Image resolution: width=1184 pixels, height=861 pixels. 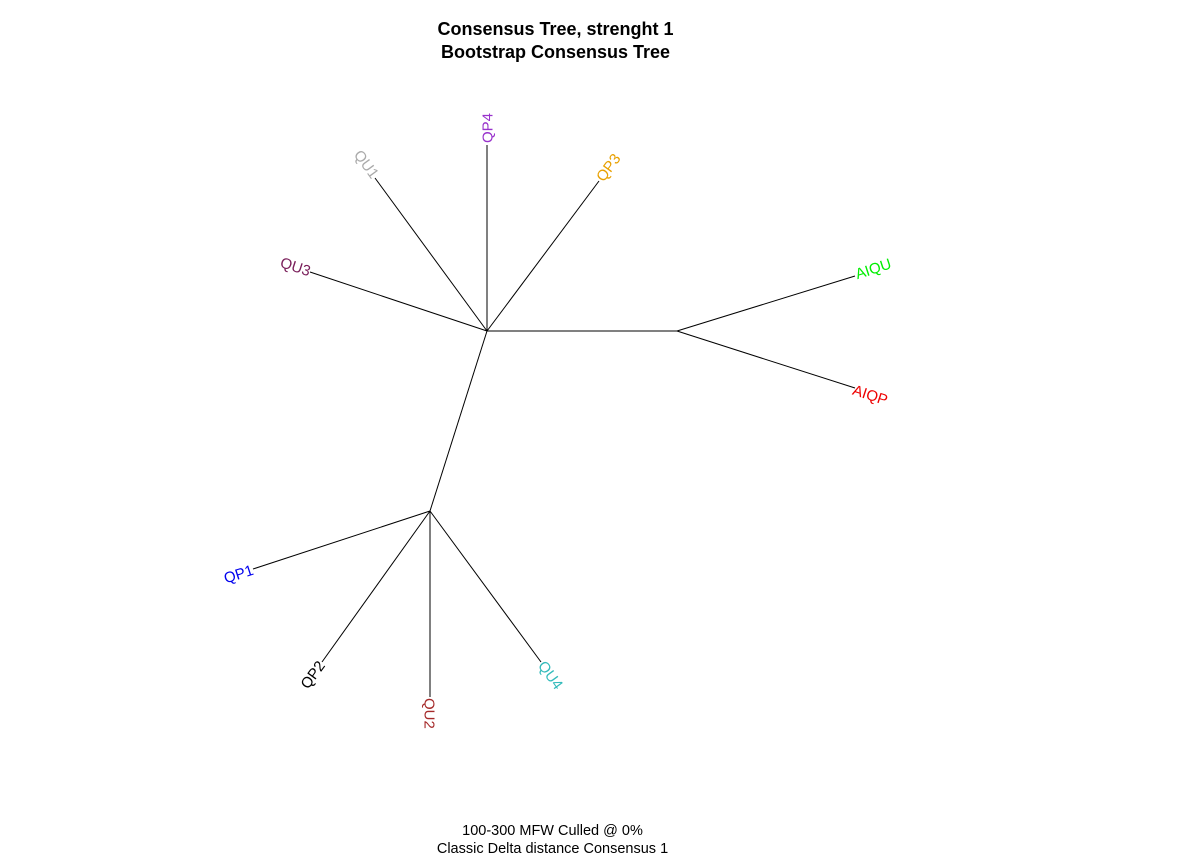 I want to click on tip-label-qu1: QU1, so click(x=366, y=164).